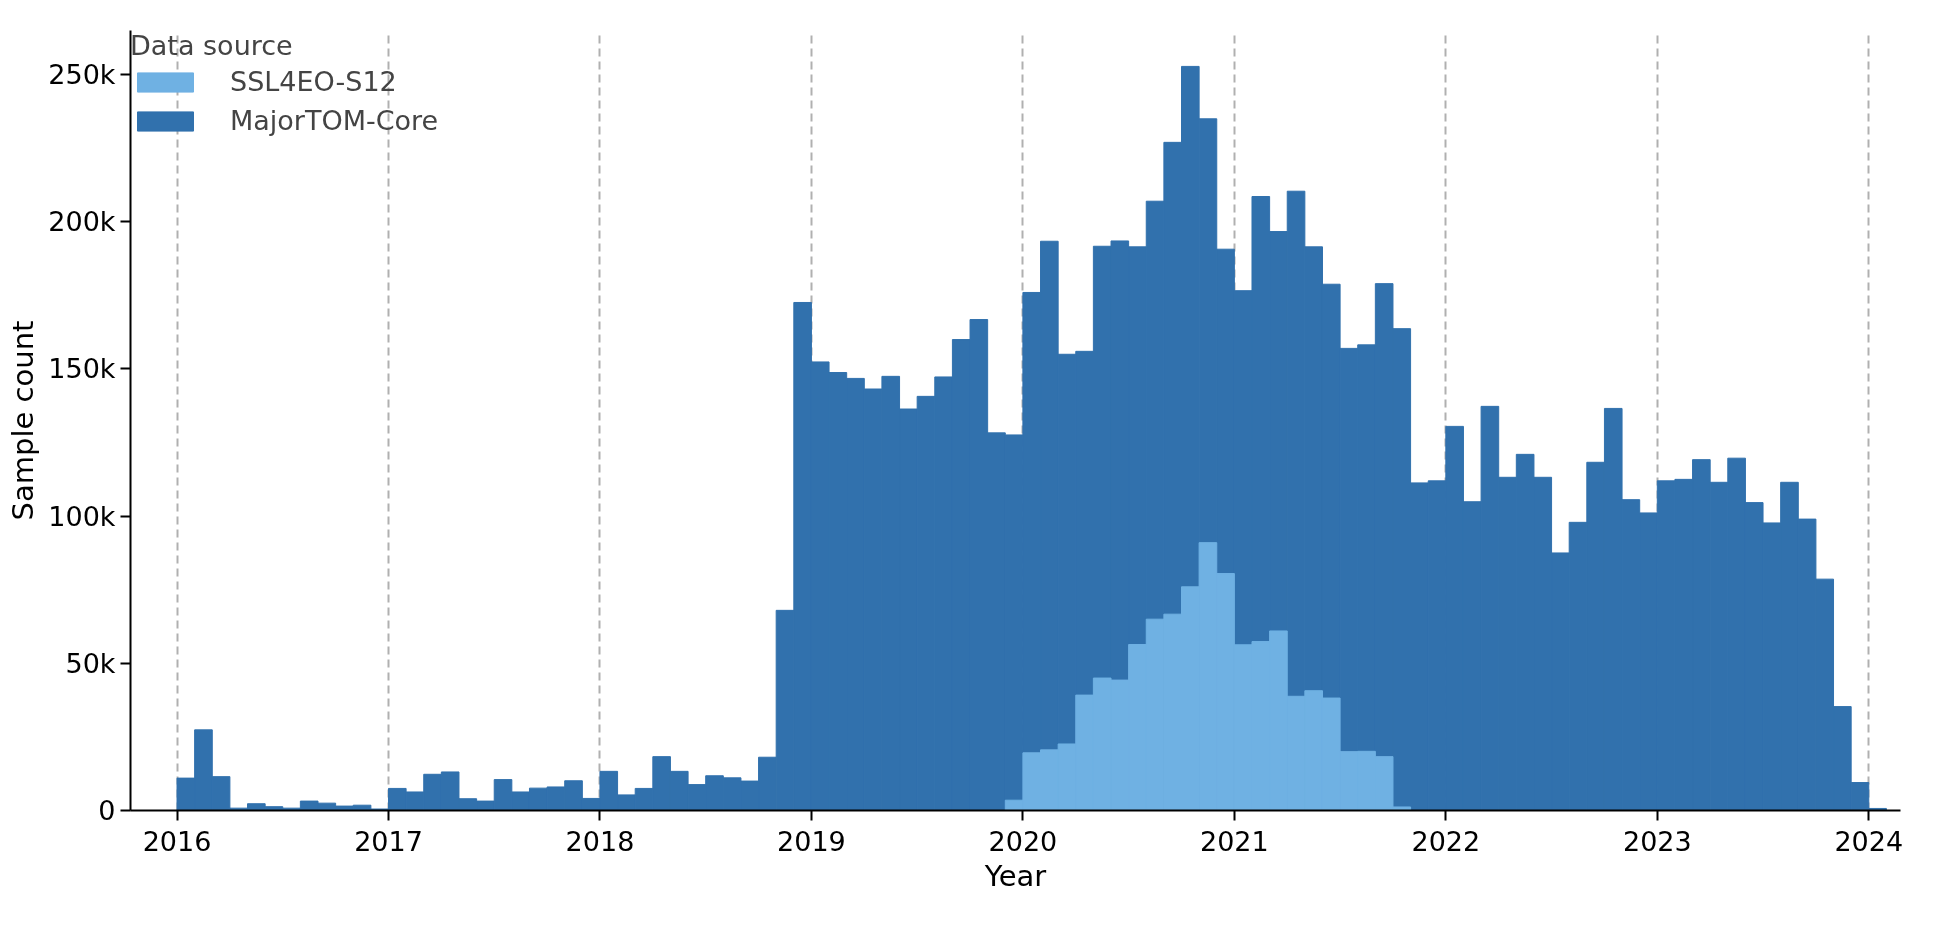 The width and height of the screenshot is (1960, 942). Describe the element at coordinates (313, 81) in the screenshot. I see `legend-label: SSL4EO-S12` at that location.